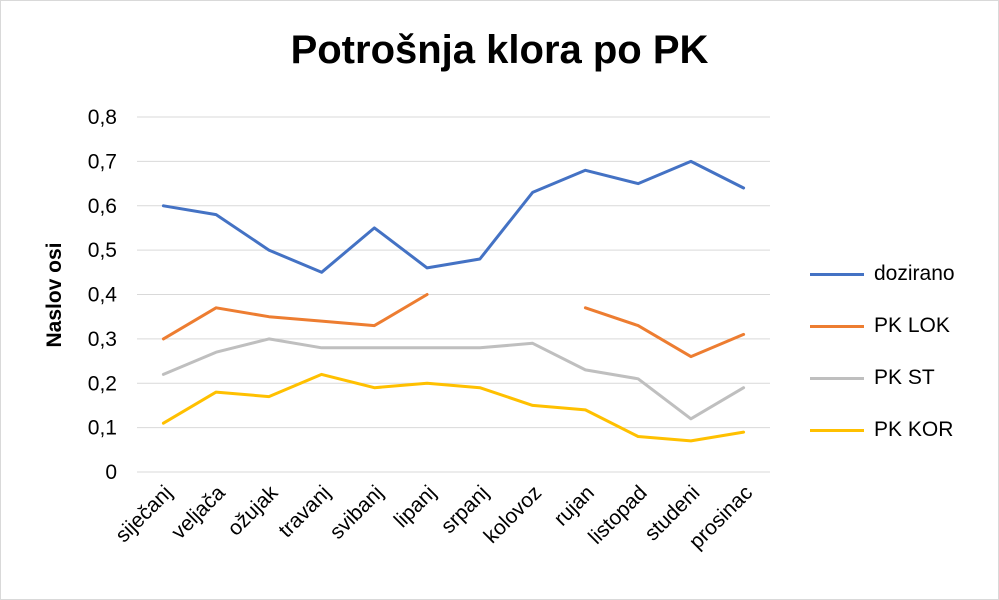 This screenshot has width=999, height=600. I want to click on x-tick-label: svibanj, so click(356, 512).